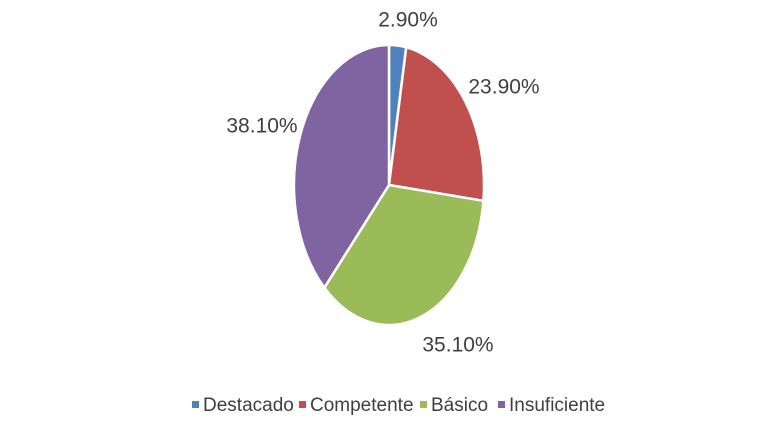  I want to click on legend-item-destacado: Destacado, so click(243, 405).